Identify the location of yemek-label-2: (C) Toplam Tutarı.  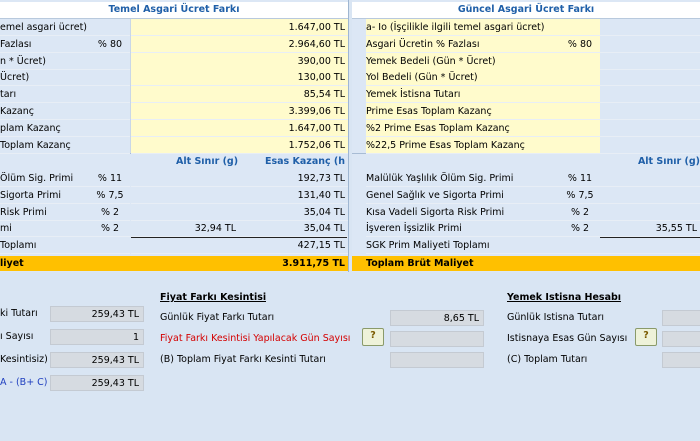
(547, 359).